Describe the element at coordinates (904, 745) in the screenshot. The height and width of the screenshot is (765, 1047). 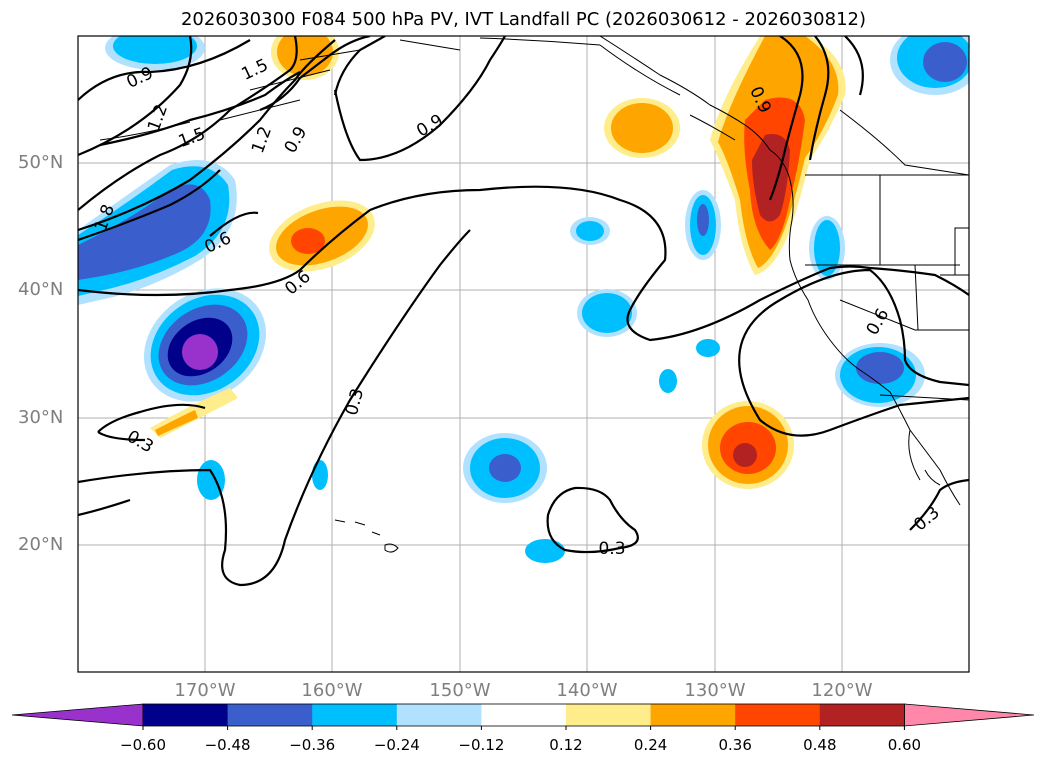
I see `colorbar-tick-label: 0.60` at that location.